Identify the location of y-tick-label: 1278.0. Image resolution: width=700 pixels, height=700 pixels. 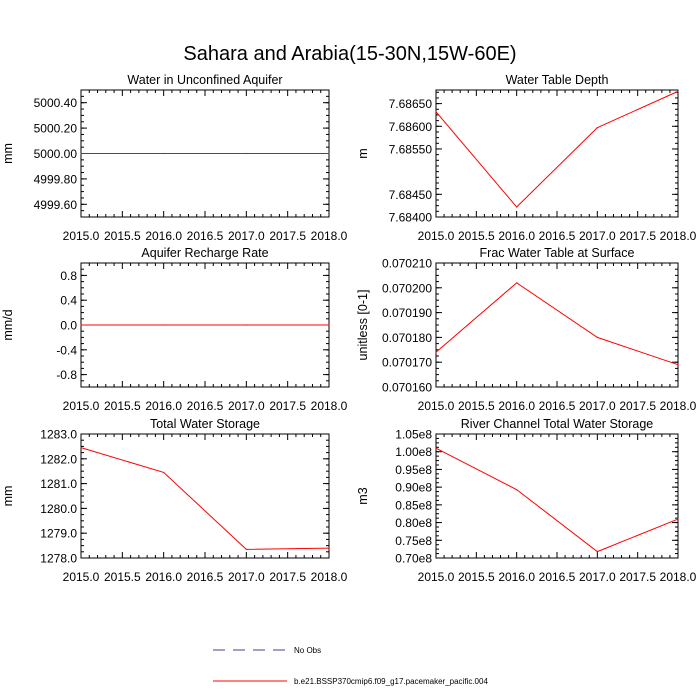
(58, 559).